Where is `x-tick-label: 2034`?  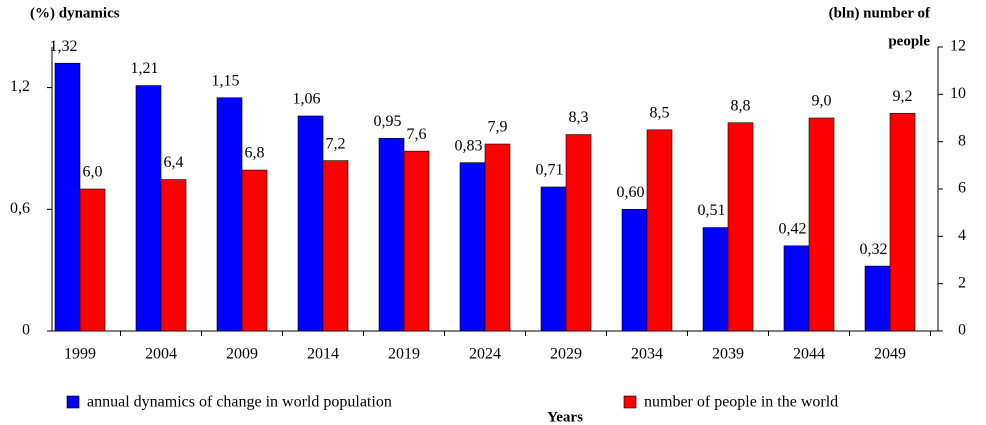 x-tick-label: 2034 is located at coordinates (647, 354).